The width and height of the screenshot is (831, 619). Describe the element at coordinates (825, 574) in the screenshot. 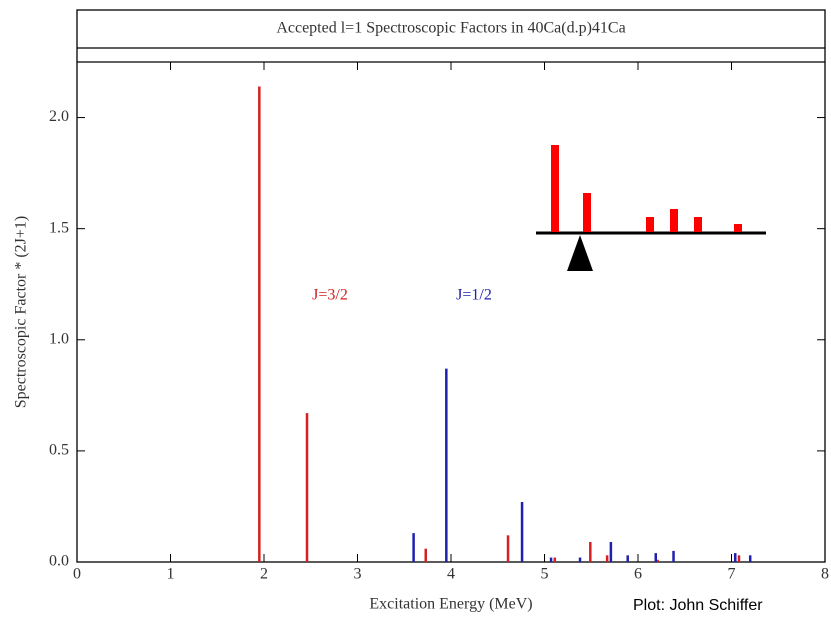

I see `x-tick-label: 8` at that location.